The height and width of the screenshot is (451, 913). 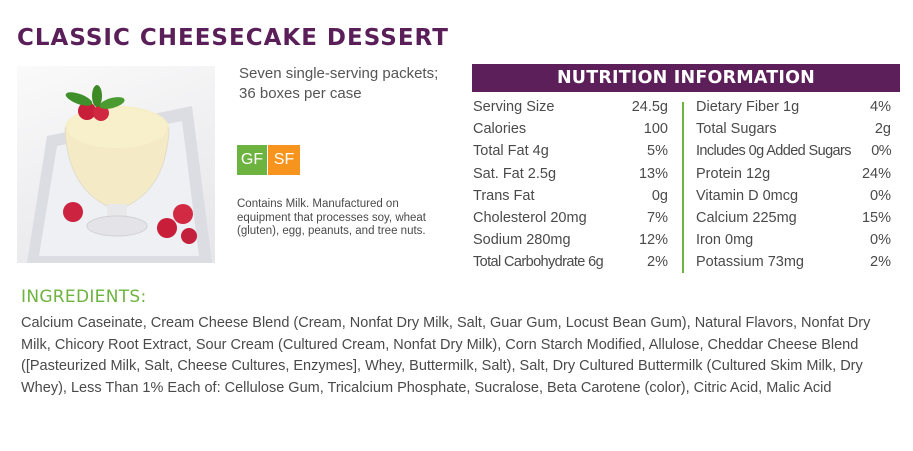 I want to click on nutrition-row: Total Fat 4g 5%, so click(x=570, y=151).